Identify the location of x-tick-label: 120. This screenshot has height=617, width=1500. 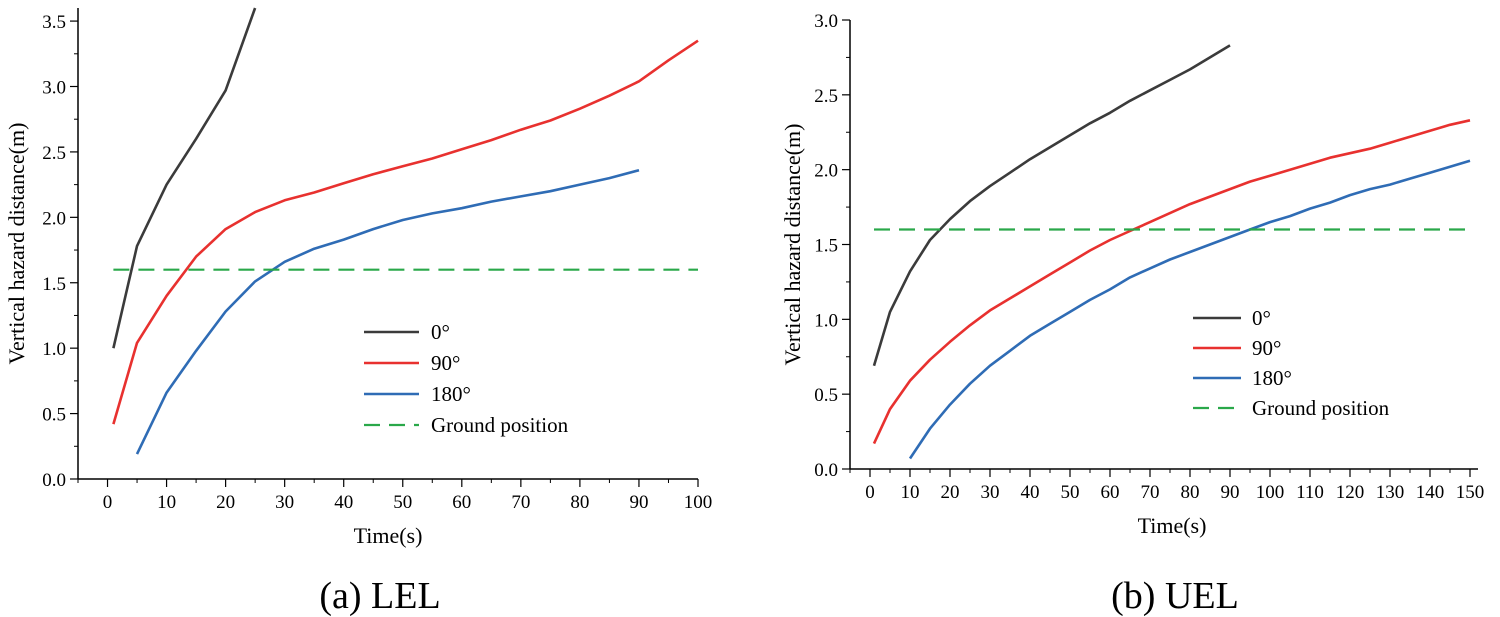
(1350, 492).